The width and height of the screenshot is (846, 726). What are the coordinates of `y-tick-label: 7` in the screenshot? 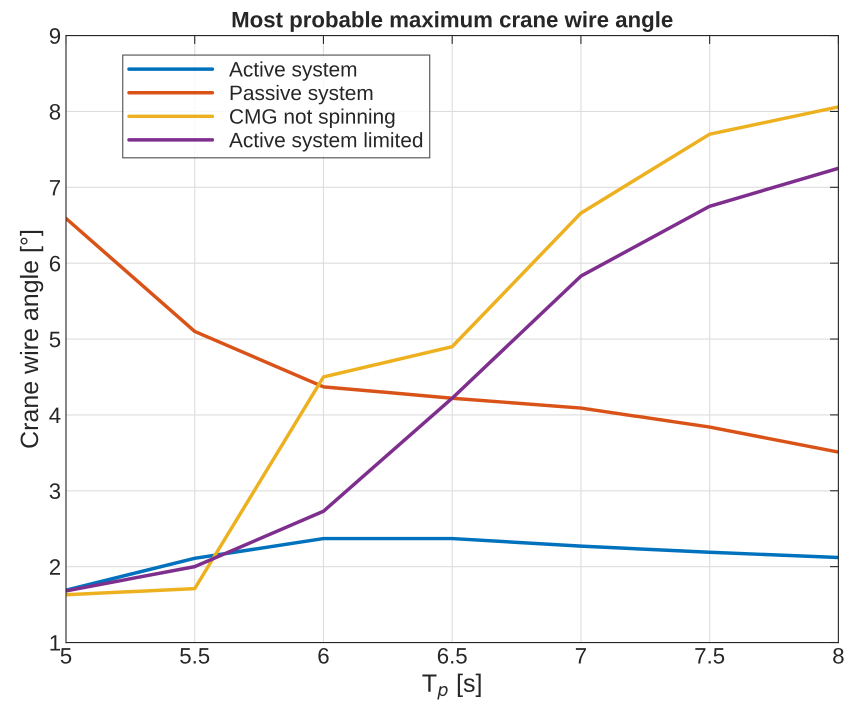 It's located at (55, 188).